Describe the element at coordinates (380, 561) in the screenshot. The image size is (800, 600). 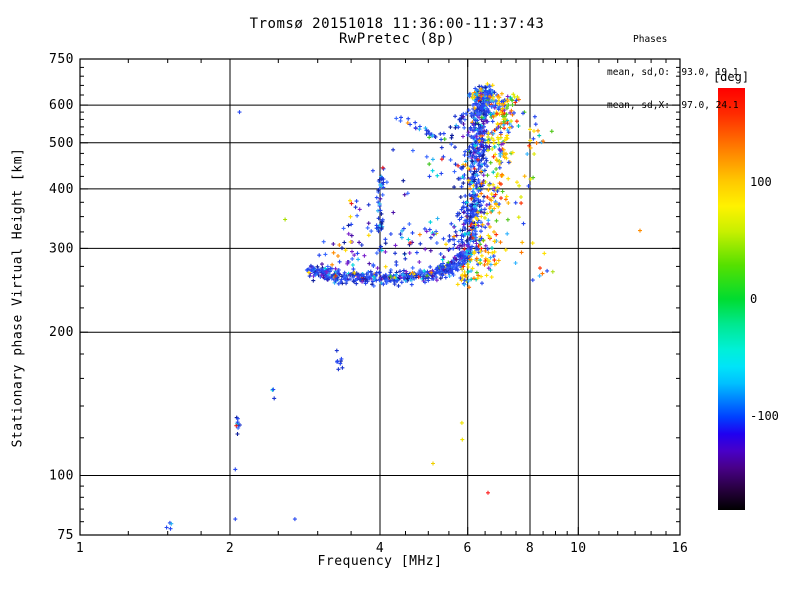
I see `x-axis-label: Frequency [MHz]` at that location.